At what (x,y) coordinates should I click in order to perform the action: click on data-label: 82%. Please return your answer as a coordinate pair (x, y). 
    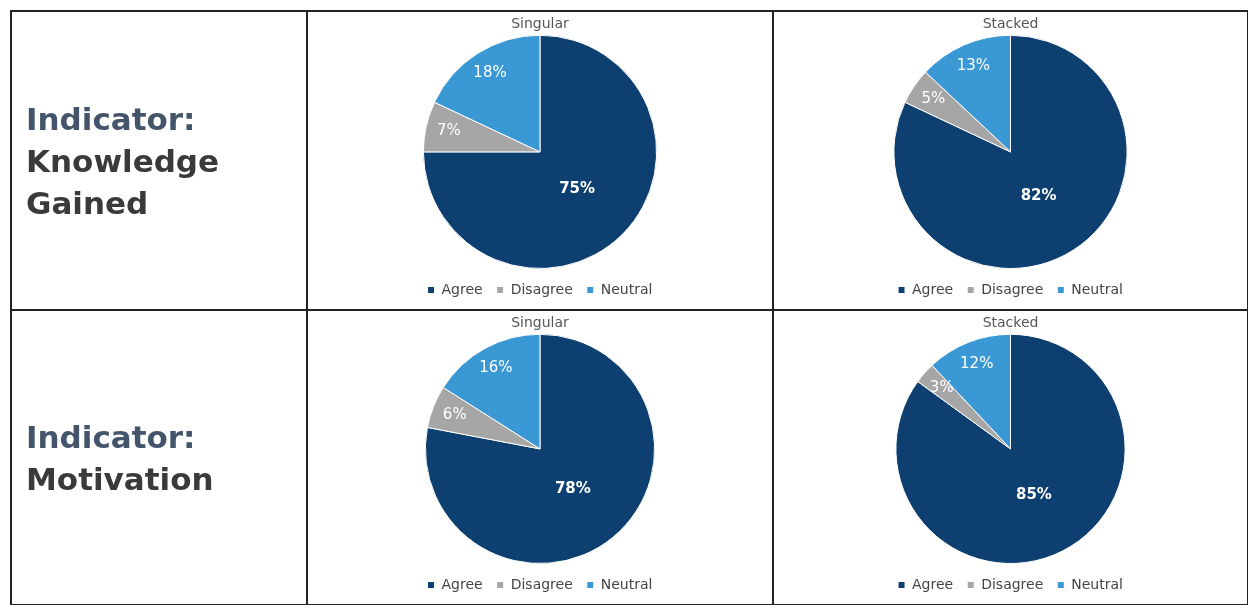
    Looking at the image, I should click on (1038, 195).